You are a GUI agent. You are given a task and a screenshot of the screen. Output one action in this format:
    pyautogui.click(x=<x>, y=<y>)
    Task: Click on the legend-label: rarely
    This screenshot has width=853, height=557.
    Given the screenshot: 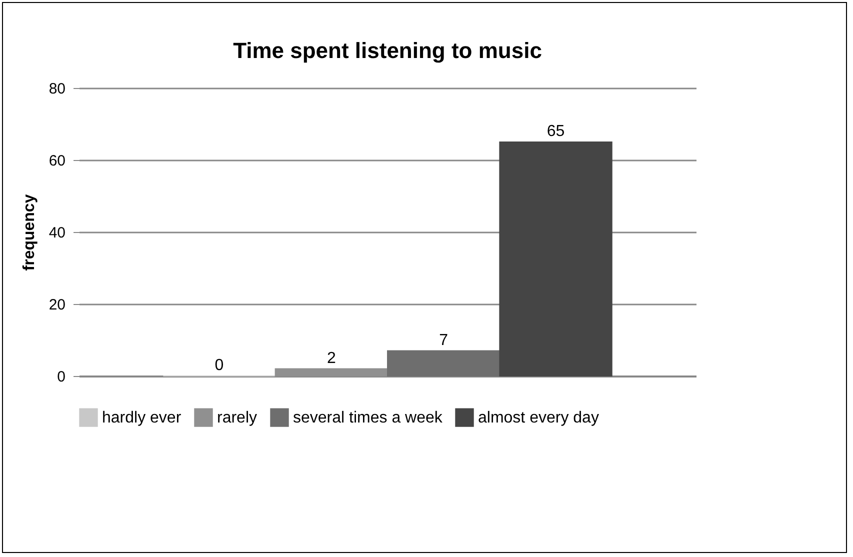 What is the action you would take?
    pyautogui.click(x=237, y=418)
    